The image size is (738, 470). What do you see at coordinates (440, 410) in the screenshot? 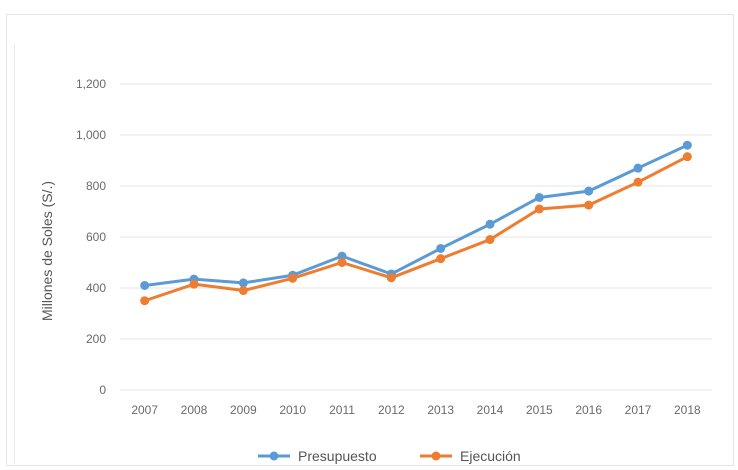
I see `x-tick-label: 2013` at bounding box center [440, 410].